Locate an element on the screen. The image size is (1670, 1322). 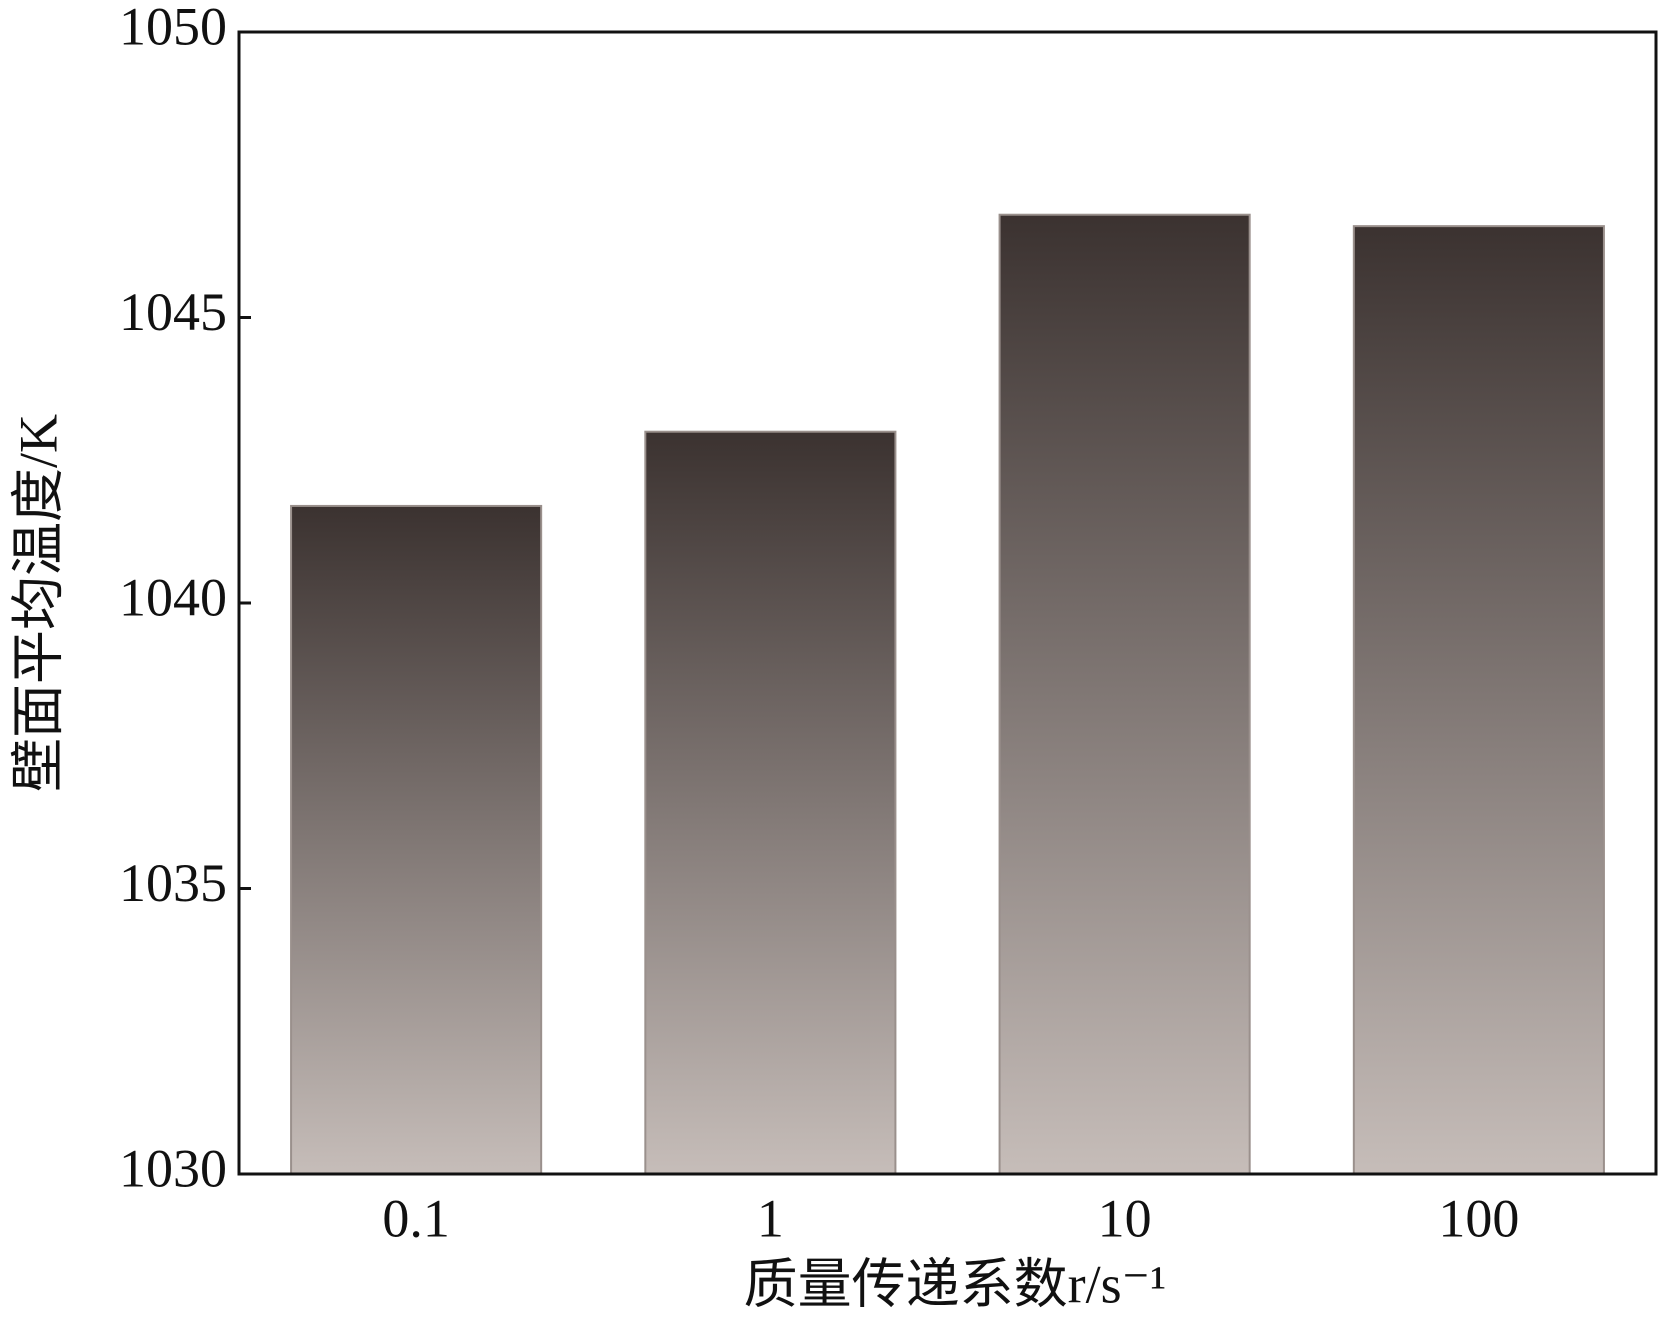
x-tick-label: 0.1 is located at coordinates (416, 1218).